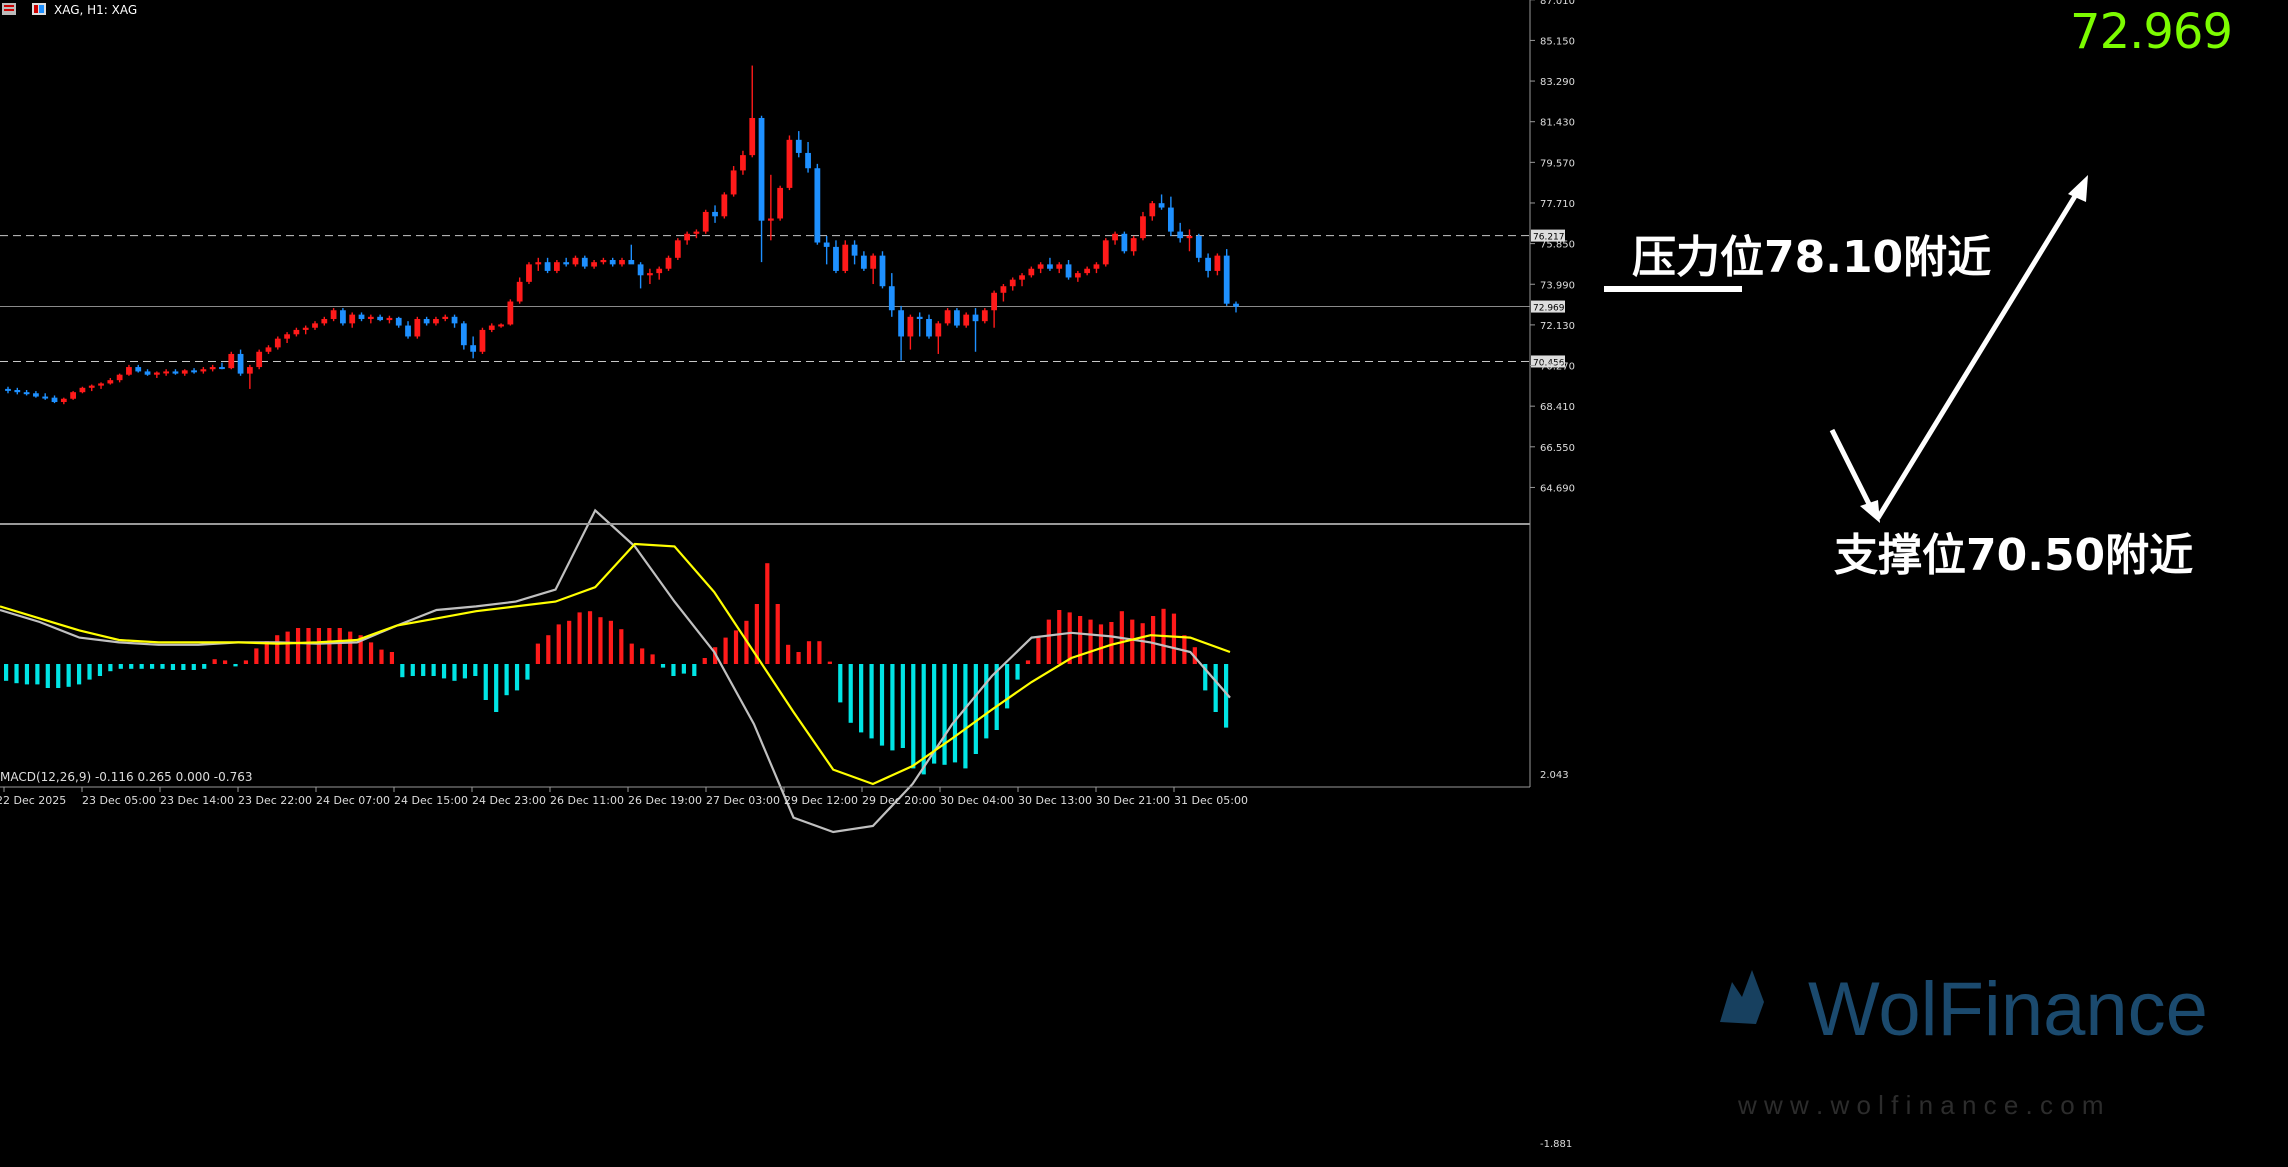 The width and height of the screenshot is (2288, 1167). Describe the element at coordinates (1557, 204) in the screenshot. I see `y-tick-label: 77.710` at that location.